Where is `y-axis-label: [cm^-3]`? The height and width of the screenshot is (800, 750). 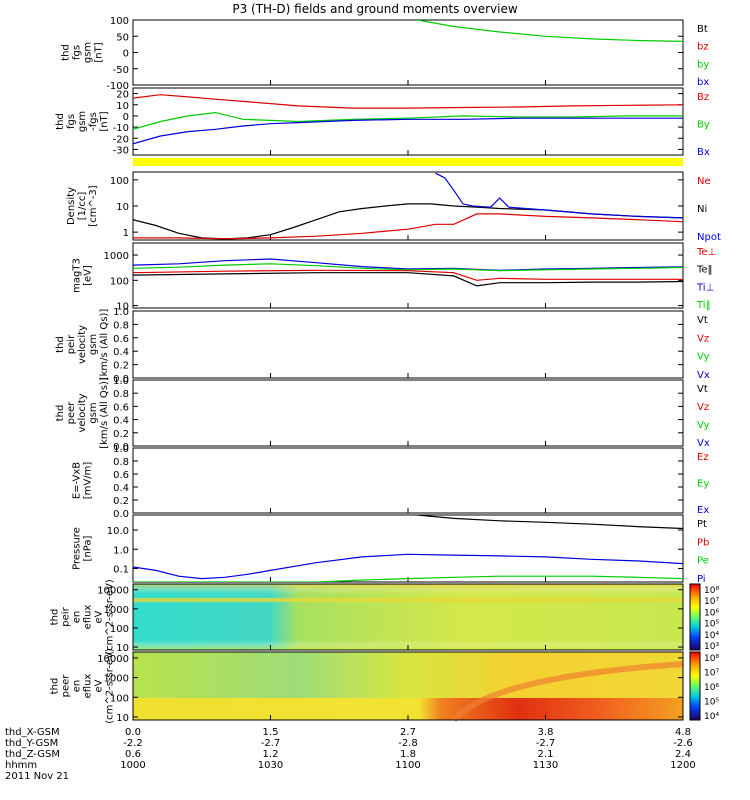 y-axis-label: [cm^-3] is located at coordinates (93, 205).